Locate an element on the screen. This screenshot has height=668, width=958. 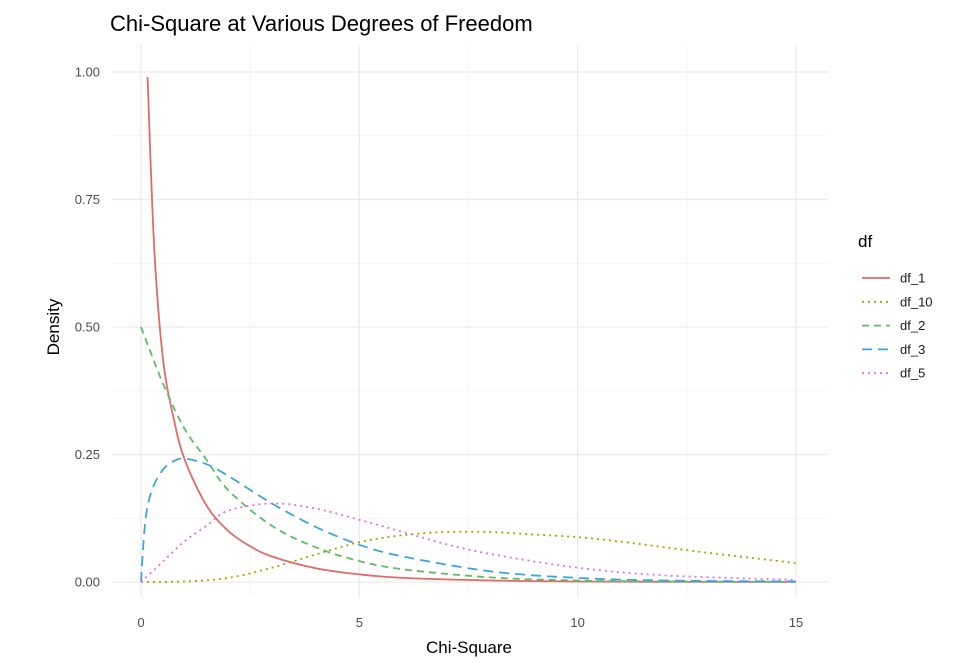
x-tick-label: 10 is located at coordinates (577, 622).